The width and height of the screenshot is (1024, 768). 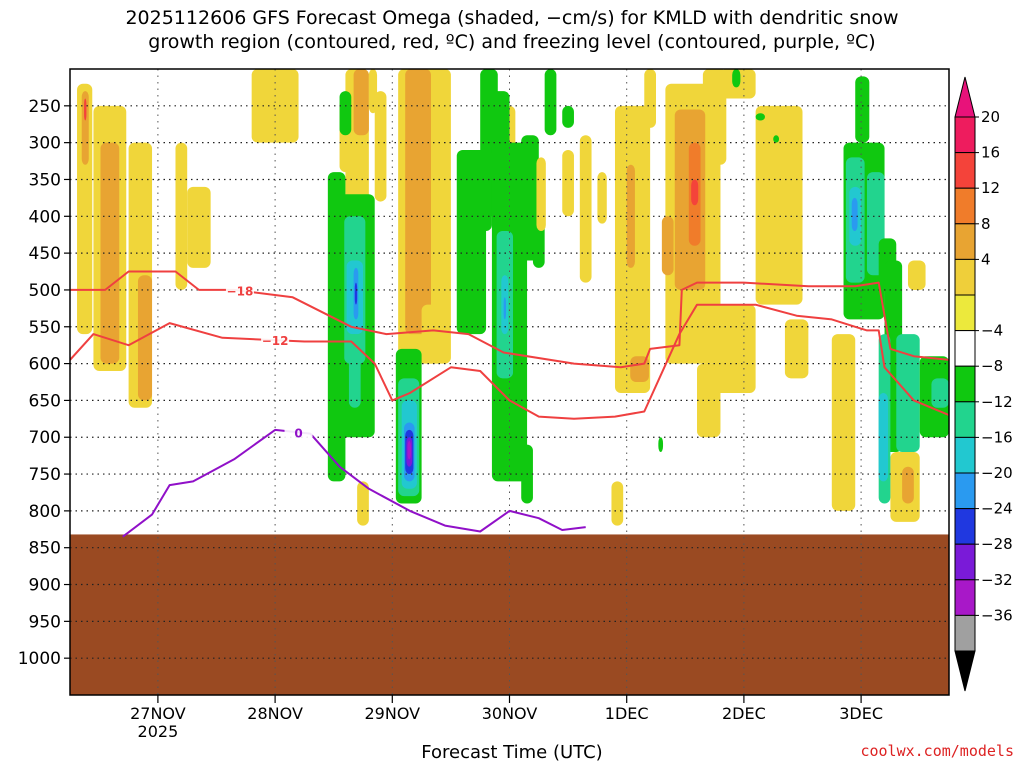 I want to click on colorbar-bottom-arrow, so click(x=965, y=671).